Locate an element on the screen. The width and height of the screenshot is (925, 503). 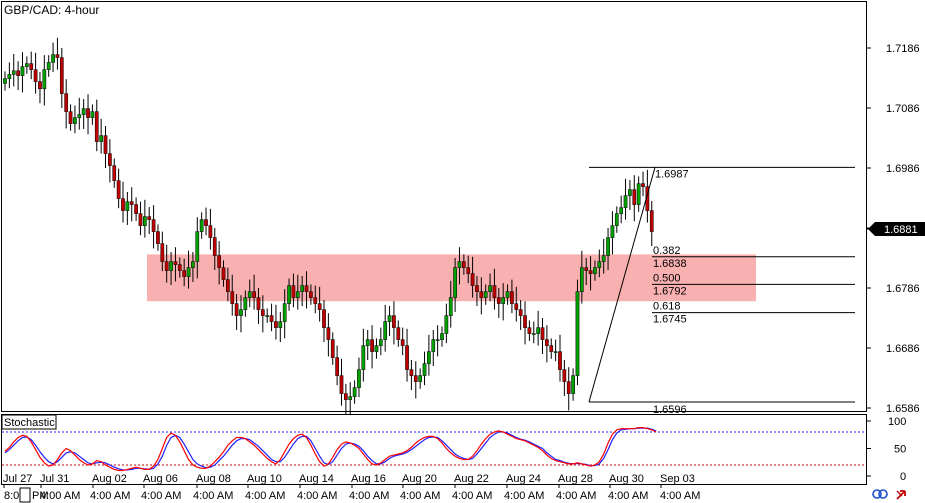
time-label-hour: 8:0 is located at coordinates (11, 496).